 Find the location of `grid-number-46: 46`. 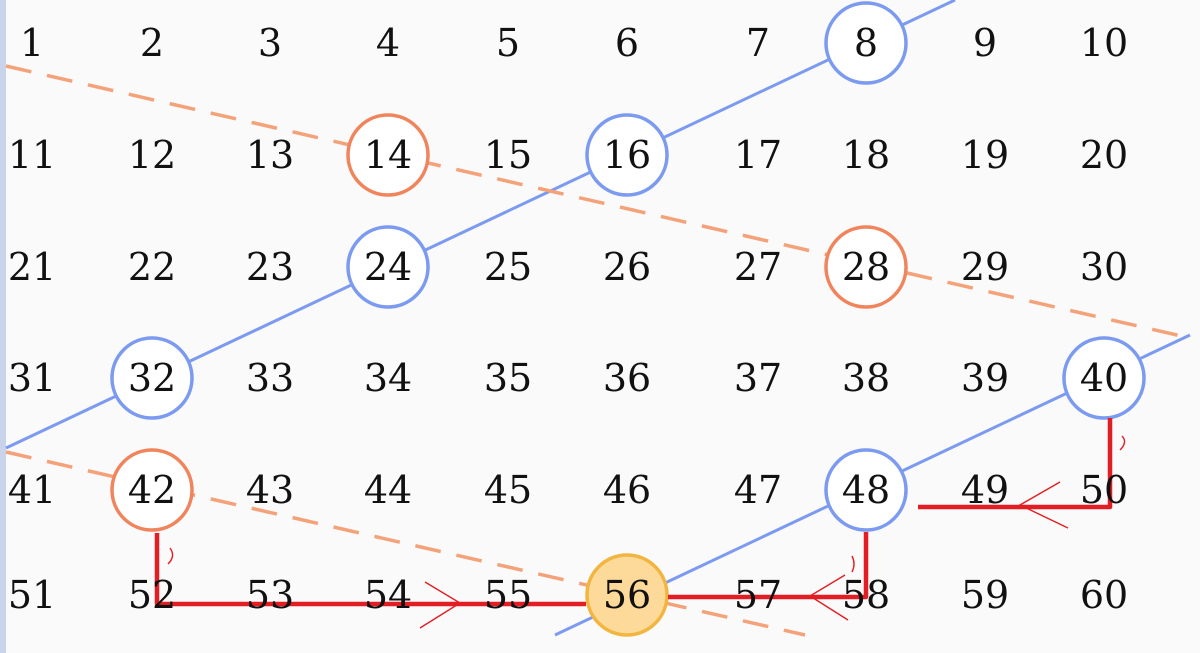

grid-number-46: 46 is located at coordinates (627, 490).